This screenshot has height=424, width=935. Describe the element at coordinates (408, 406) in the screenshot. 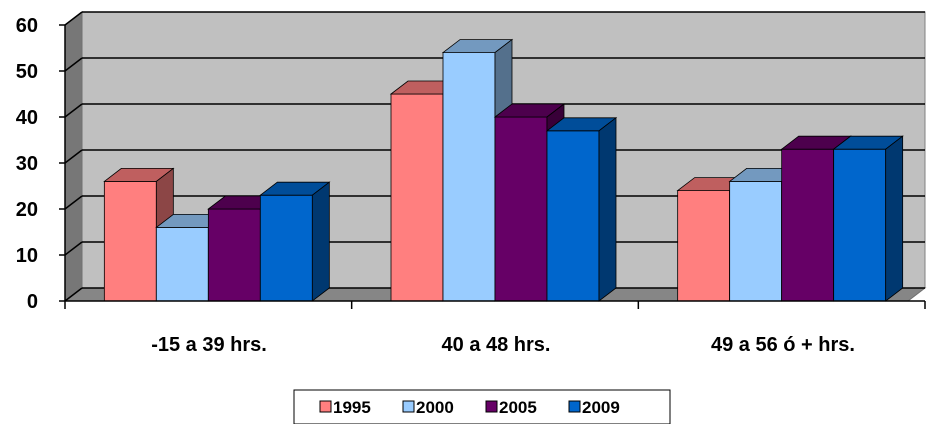

I see `legend-swatch-2000` at that location.